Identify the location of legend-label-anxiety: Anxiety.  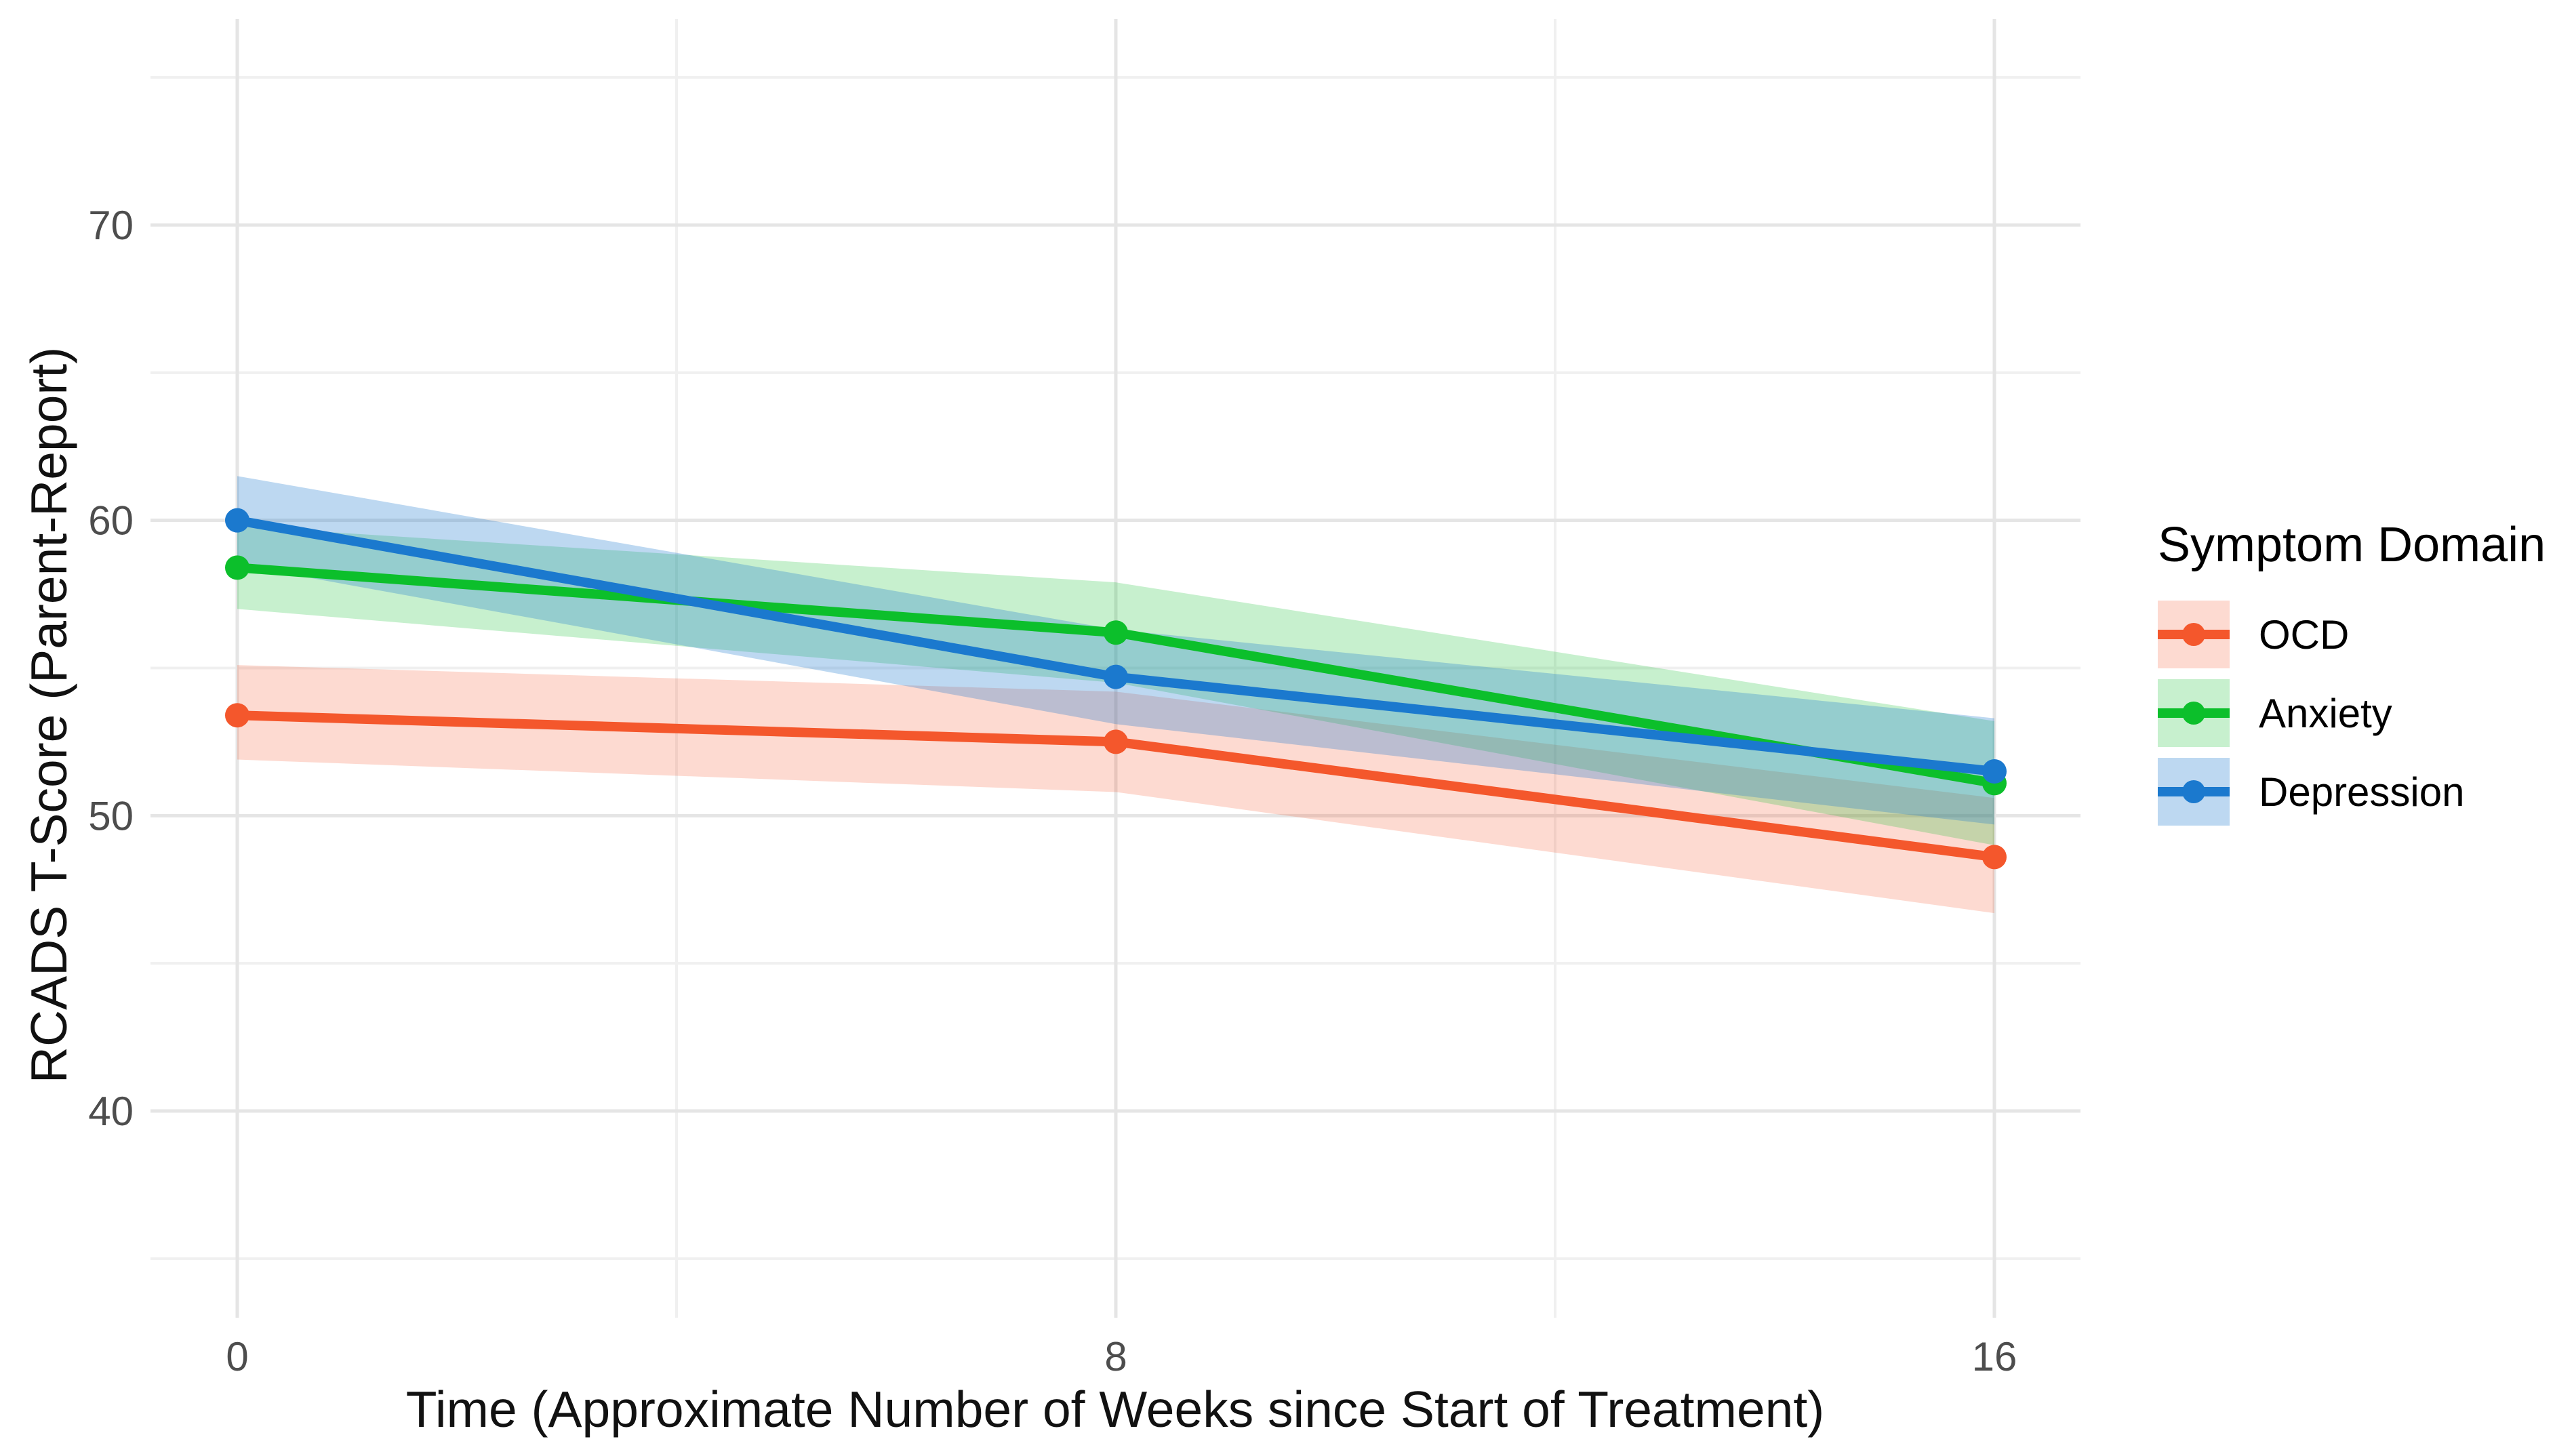
(2325, 713).